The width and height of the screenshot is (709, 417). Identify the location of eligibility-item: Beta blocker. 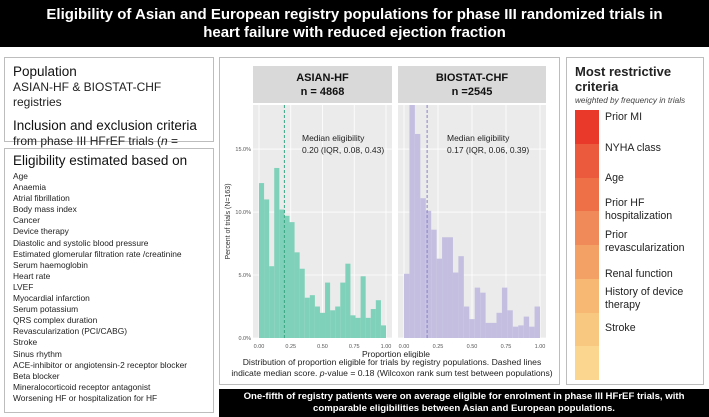
(36, 375).